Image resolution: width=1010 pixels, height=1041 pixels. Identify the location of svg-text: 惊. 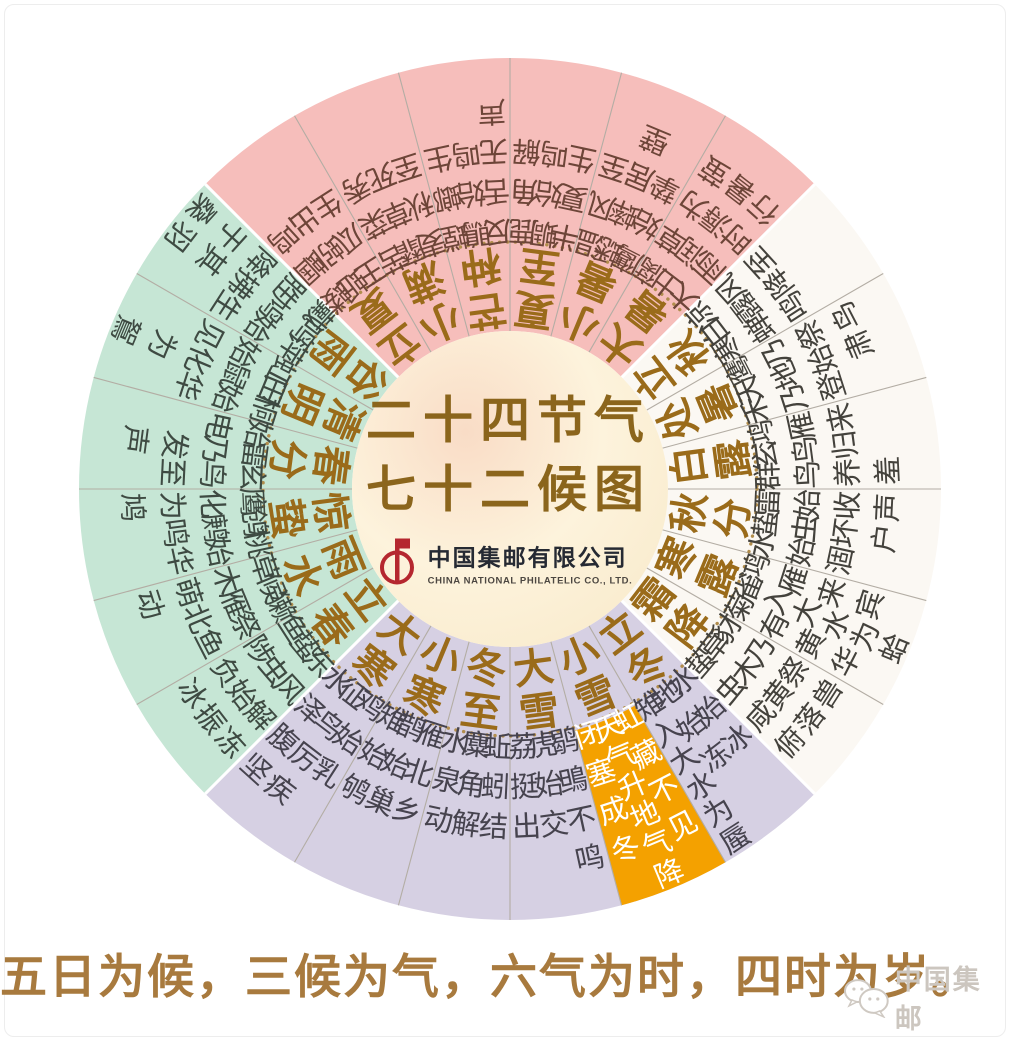
(331, 513).